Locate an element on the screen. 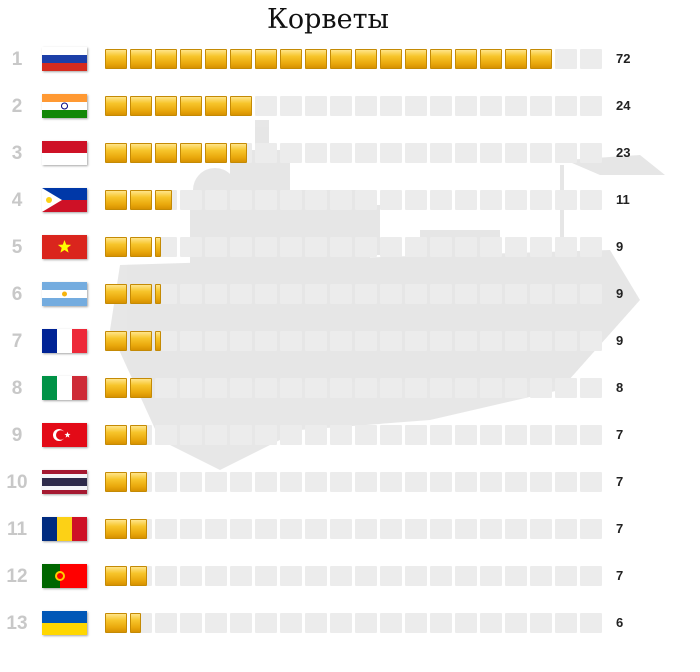  flag-ukraine-icon is located at coordinates (64, 623).